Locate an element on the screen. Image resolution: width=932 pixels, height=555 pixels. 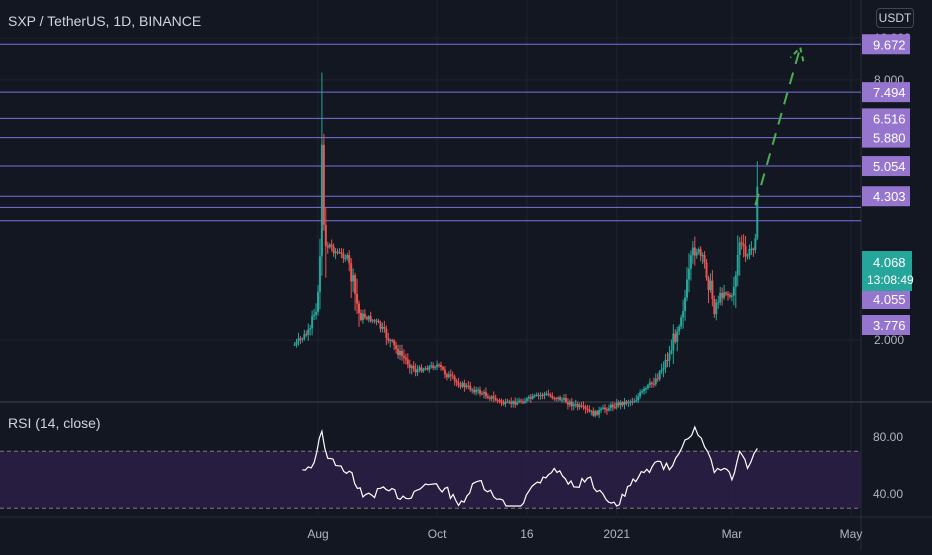
projection-arrow-head is located at coordinates (797, 53).